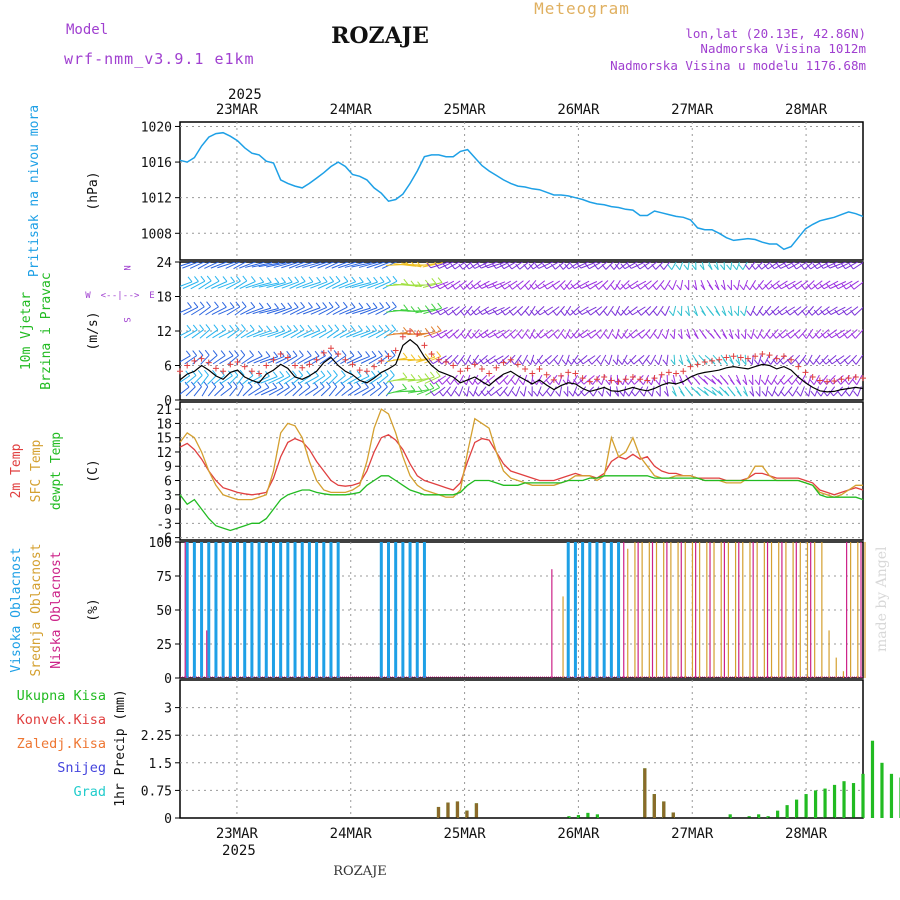 Image resolution: width=900 pixels, height=900 pixels. Describe the element at coordinates (438, 812) in the screenshot. I see `mixed-precip-bar` at that location.